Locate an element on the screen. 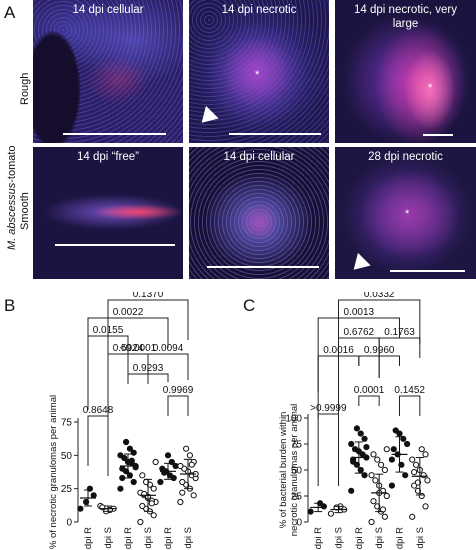  p-value-label: 0.0013 is located at coordinates (359, 312).